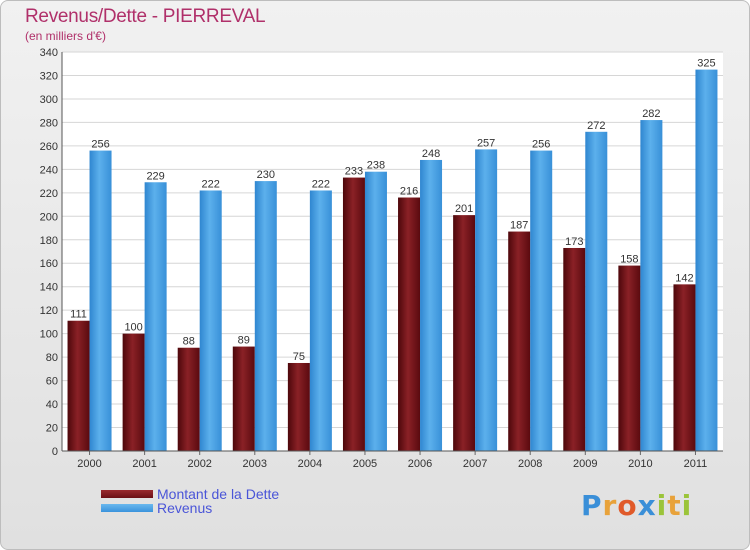  Describe the element at coordinates (255, 464) in the screenshot. I see `x-tick-label: 2003` at that location.